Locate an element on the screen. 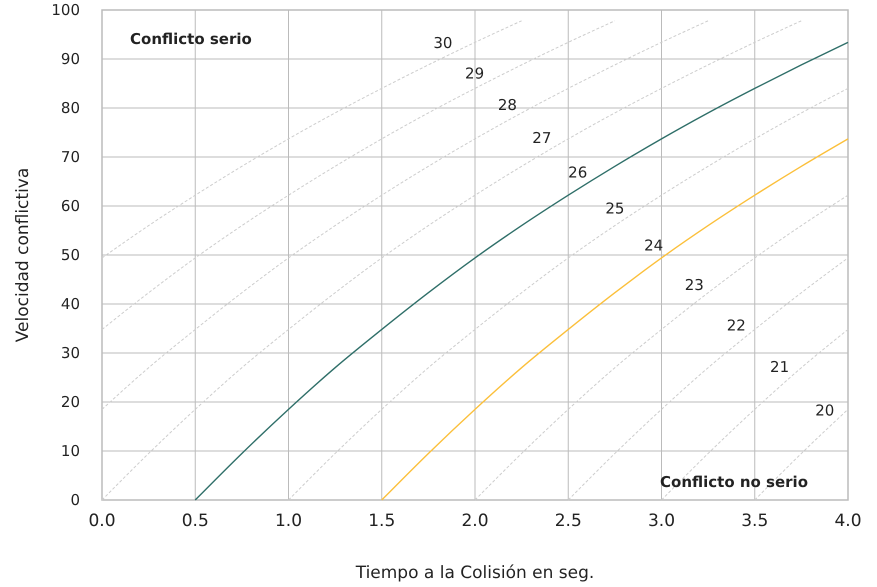  y-tick-label: 30 is located at coordinates (70, 353).